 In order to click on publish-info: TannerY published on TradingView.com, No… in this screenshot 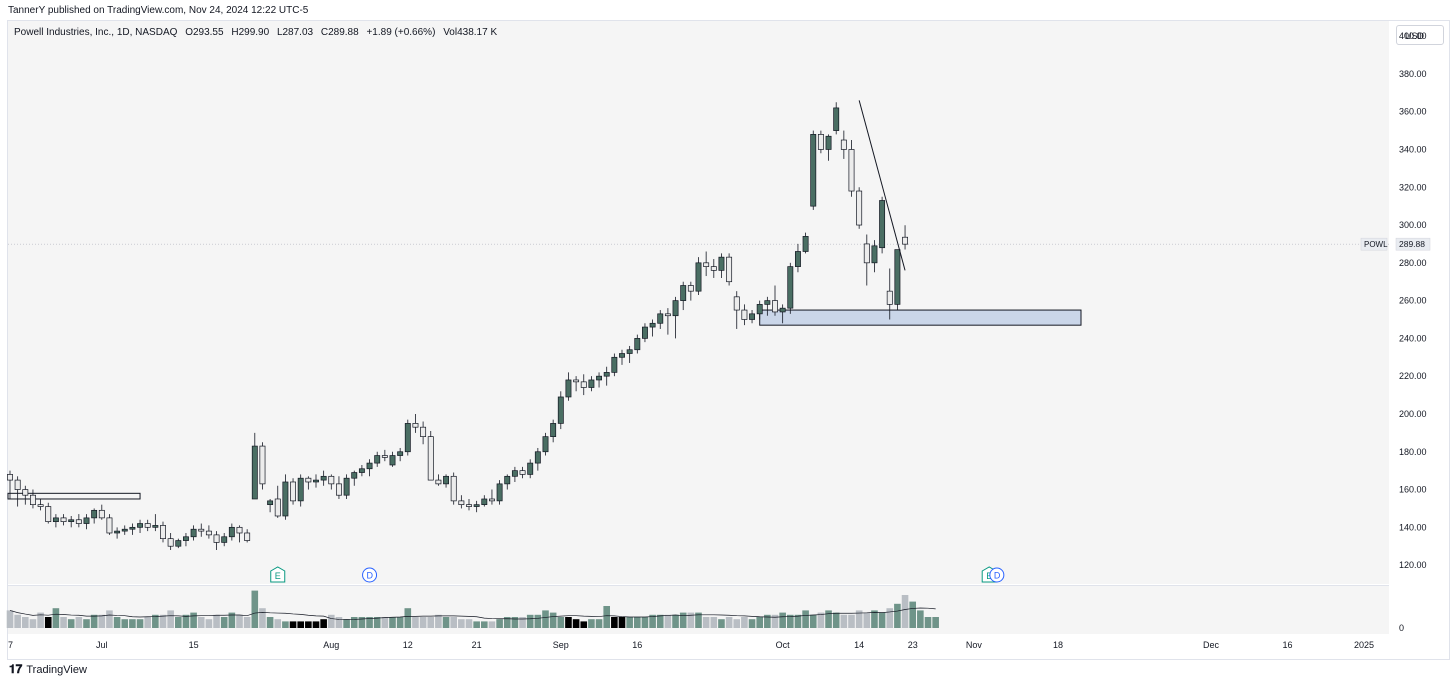, I will do `click(158, 10)`.